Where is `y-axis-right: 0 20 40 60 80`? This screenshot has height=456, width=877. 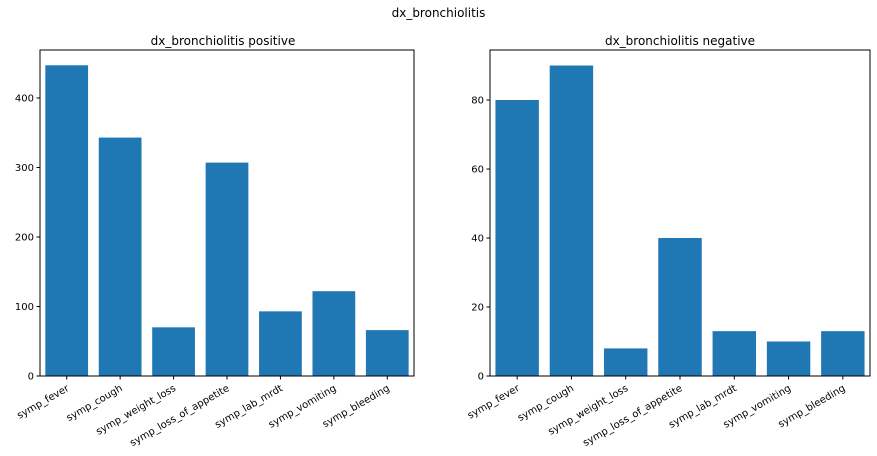 y-axis-right: 0 20 40 60 80 is located at coordinates (480, 239).